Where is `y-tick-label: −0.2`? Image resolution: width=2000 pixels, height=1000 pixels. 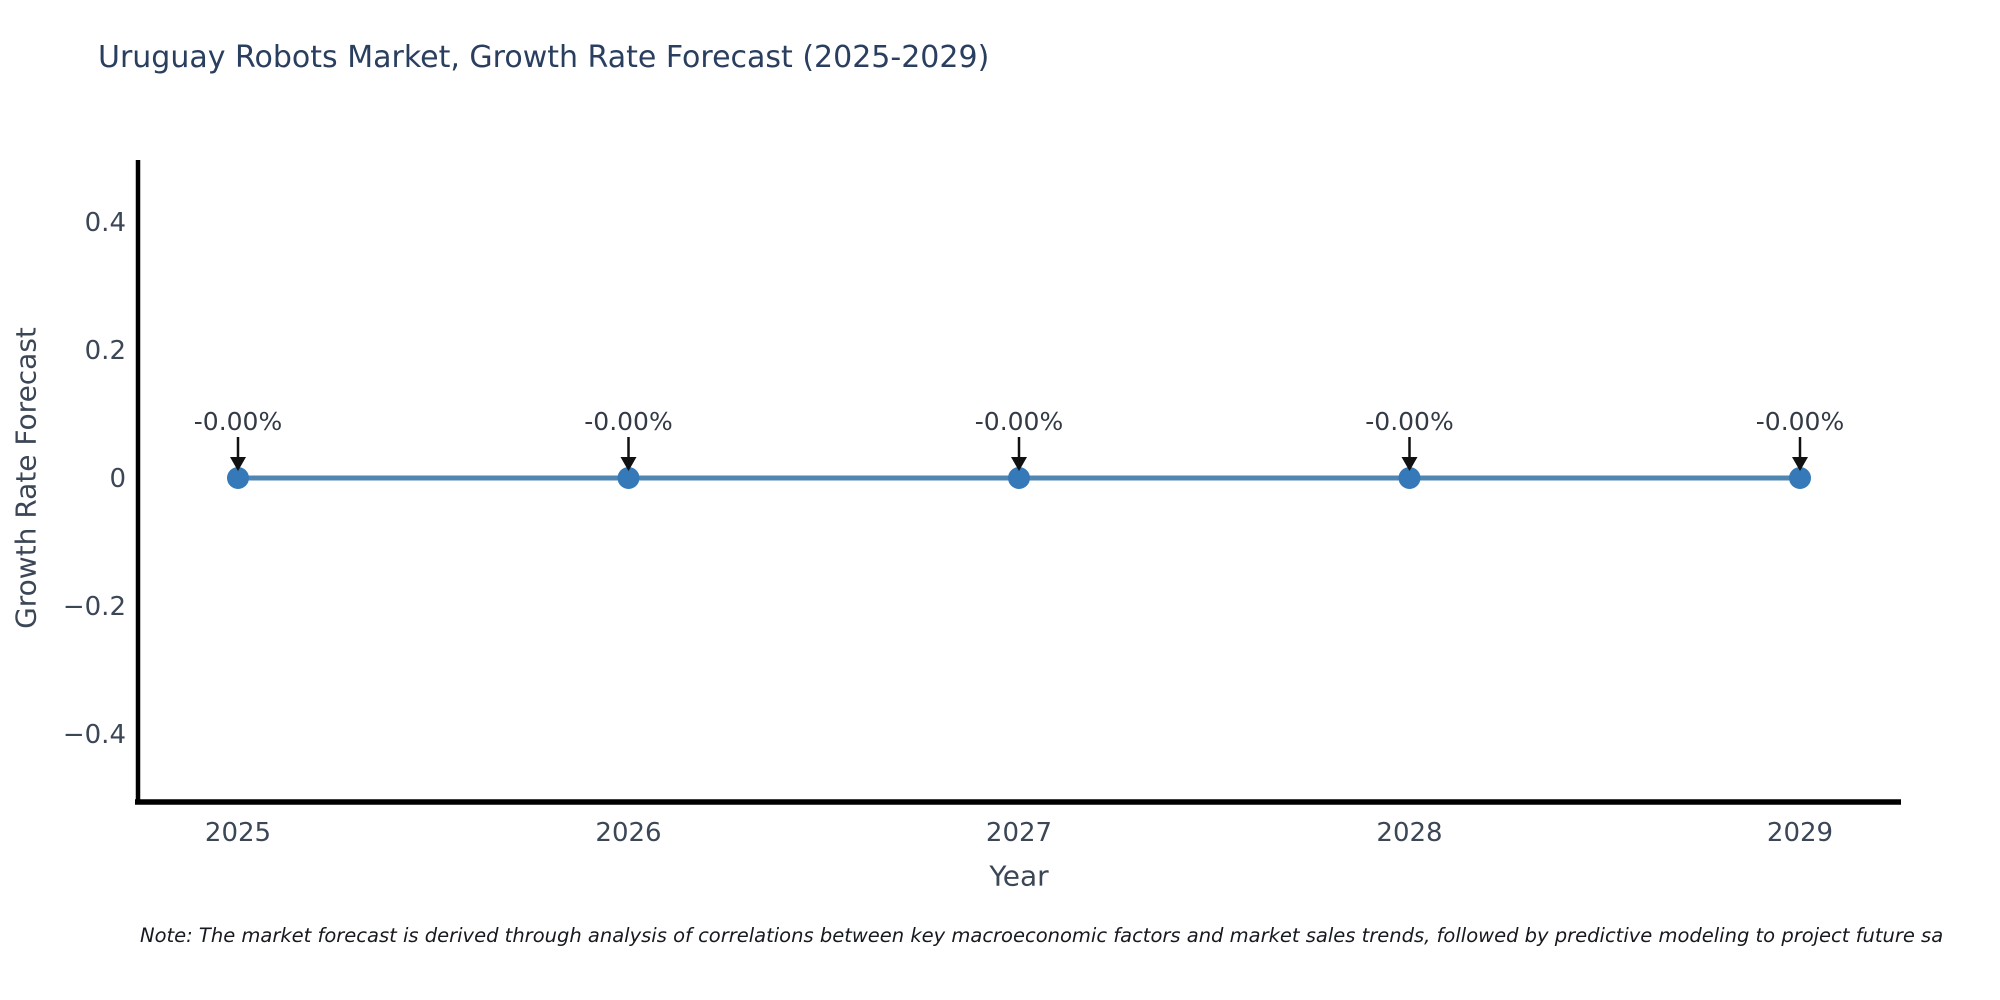
y-tick-label: −0.2 is located at coordinates (94, 607).